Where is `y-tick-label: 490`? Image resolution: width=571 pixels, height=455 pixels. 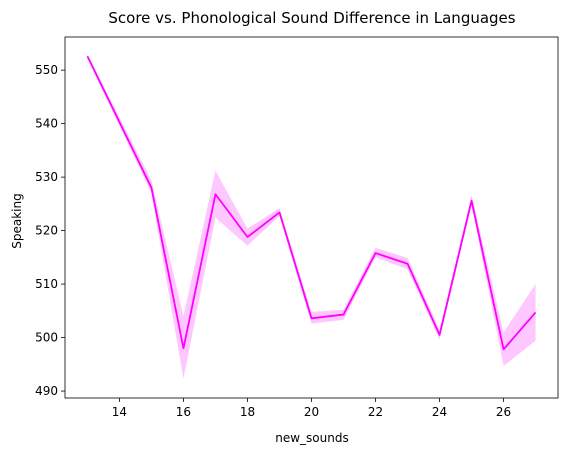 y-tick-label: 490 is located at coordinates (46, 391).